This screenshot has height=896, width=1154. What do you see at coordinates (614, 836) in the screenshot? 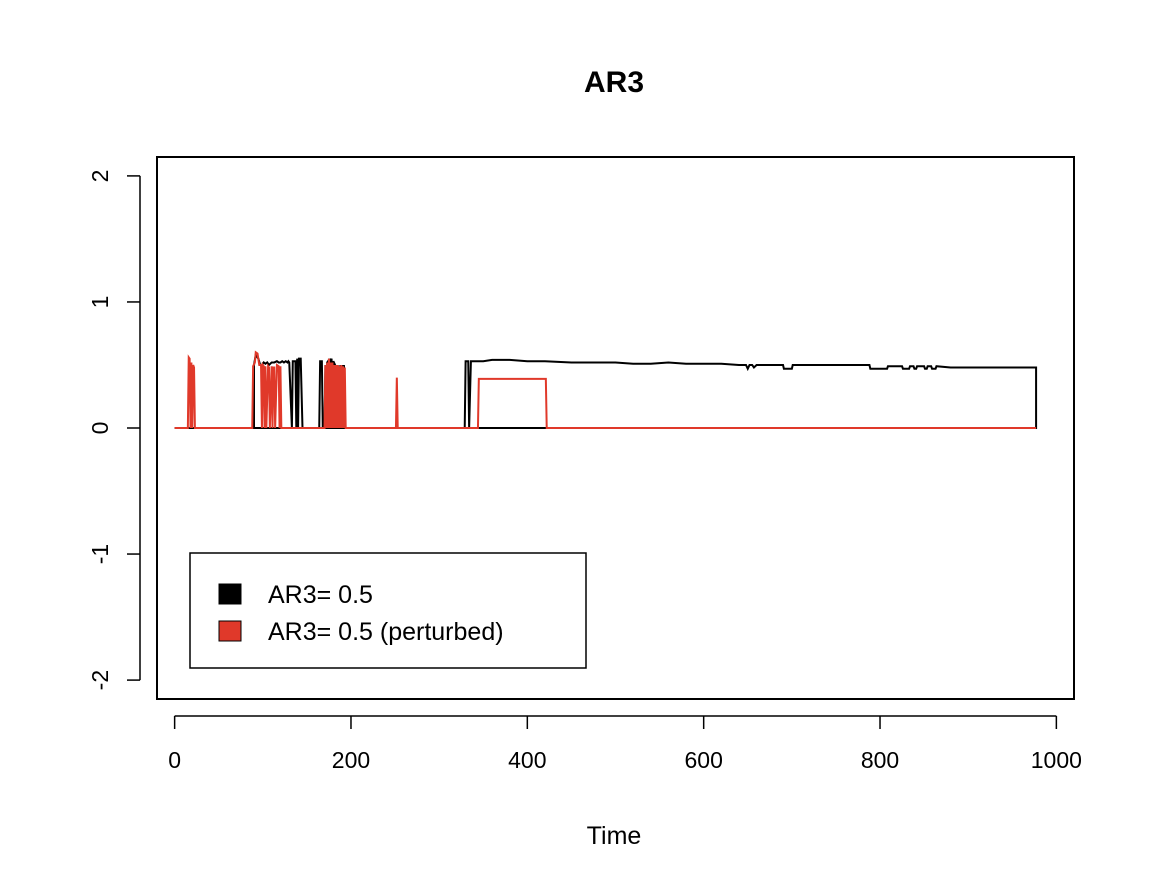
I see `x-axis-label: Time` at bounding box center [614, 836].